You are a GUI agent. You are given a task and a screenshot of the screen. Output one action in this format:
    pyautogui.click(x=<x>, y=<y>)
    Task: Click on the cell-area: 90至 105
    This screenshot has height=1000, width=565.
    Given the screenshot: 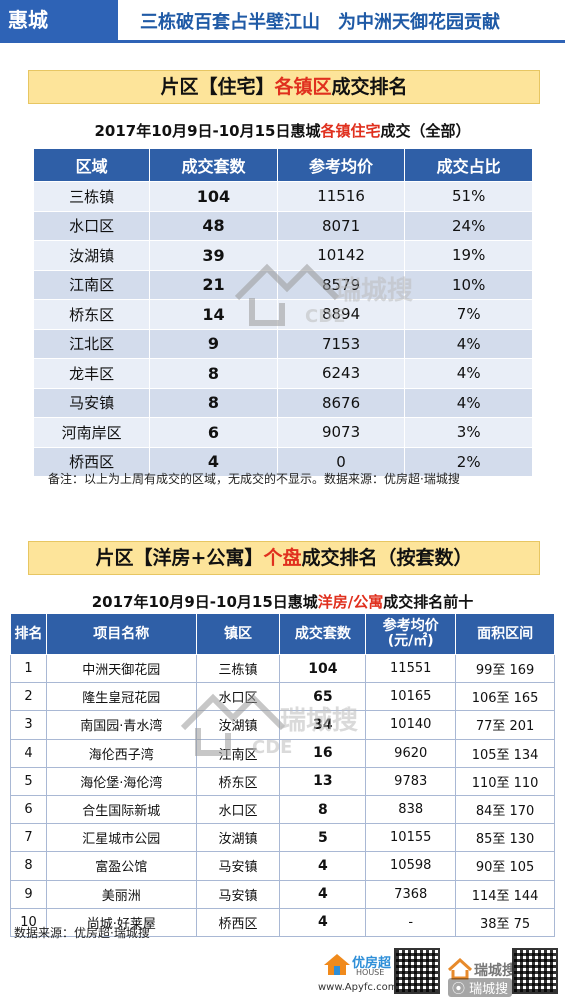 What is the action you would take?
    pyautogui.click(x=505, y=866)
    